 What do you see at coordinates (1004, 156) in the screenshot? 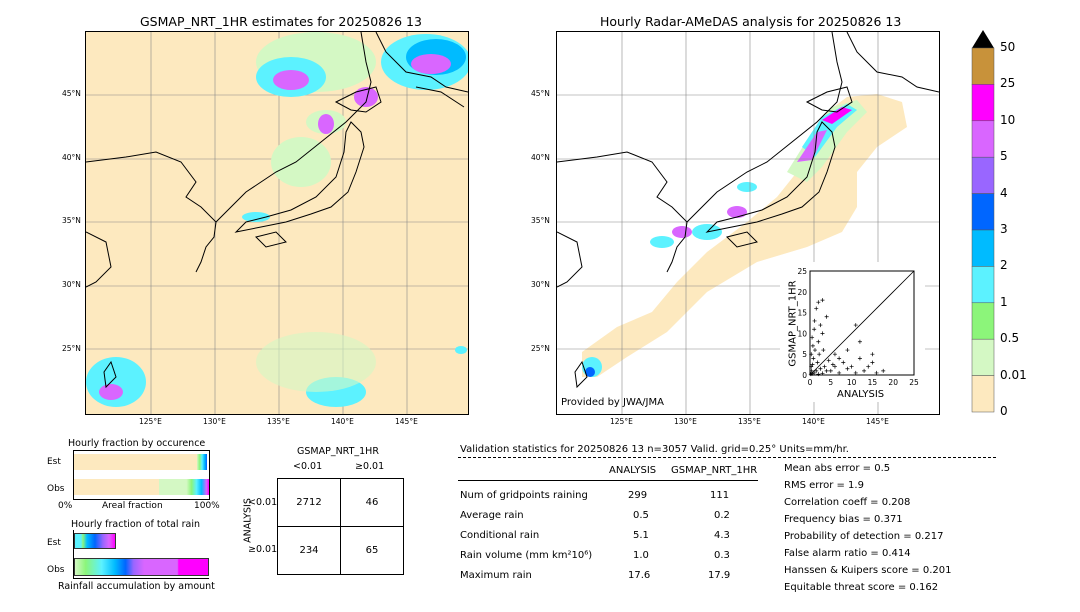
I see `colorbar-label: 5` at bounding box center [1004, 156].